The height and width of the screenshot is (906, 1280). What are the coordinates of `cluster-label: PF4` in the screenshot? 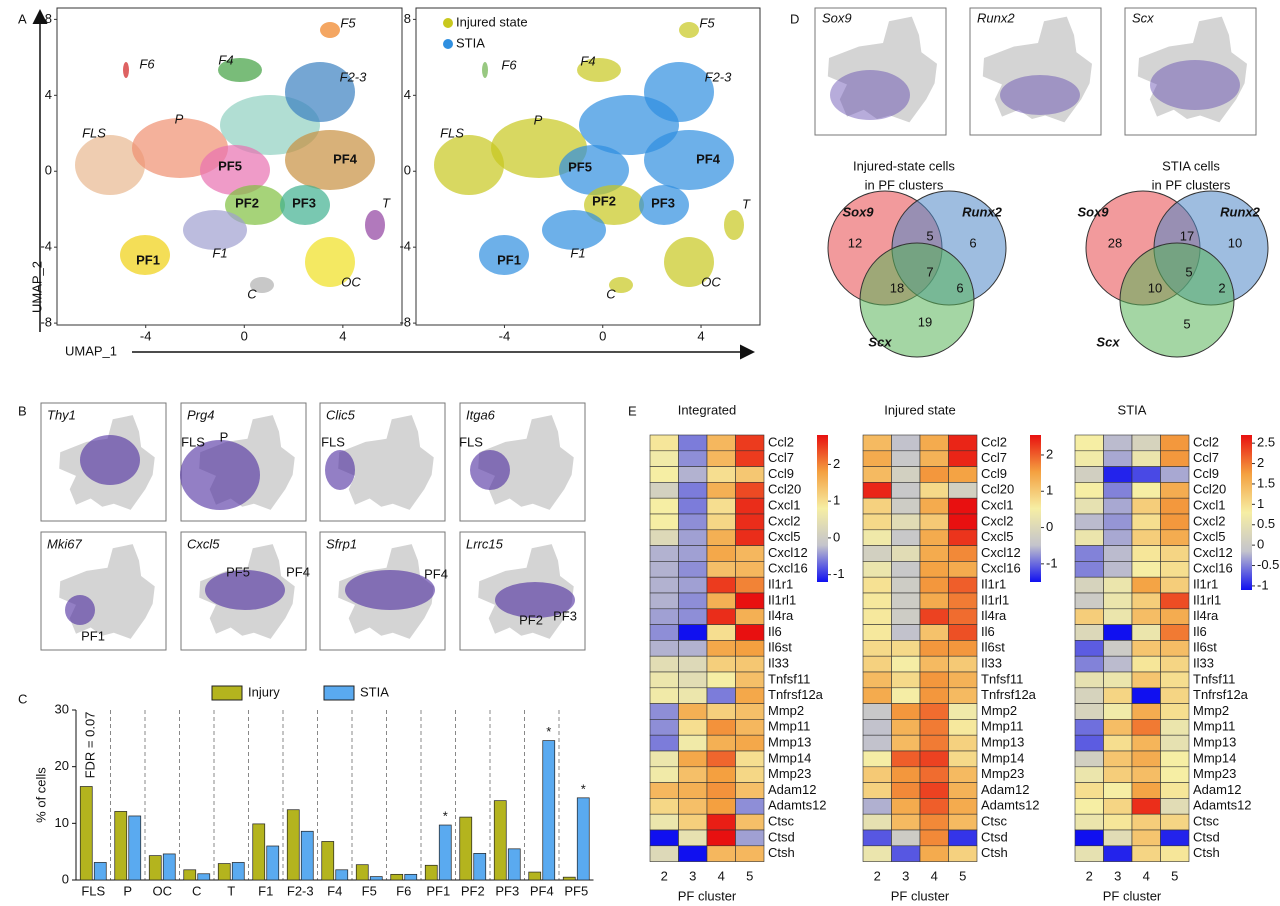 It's located at (345, 158).